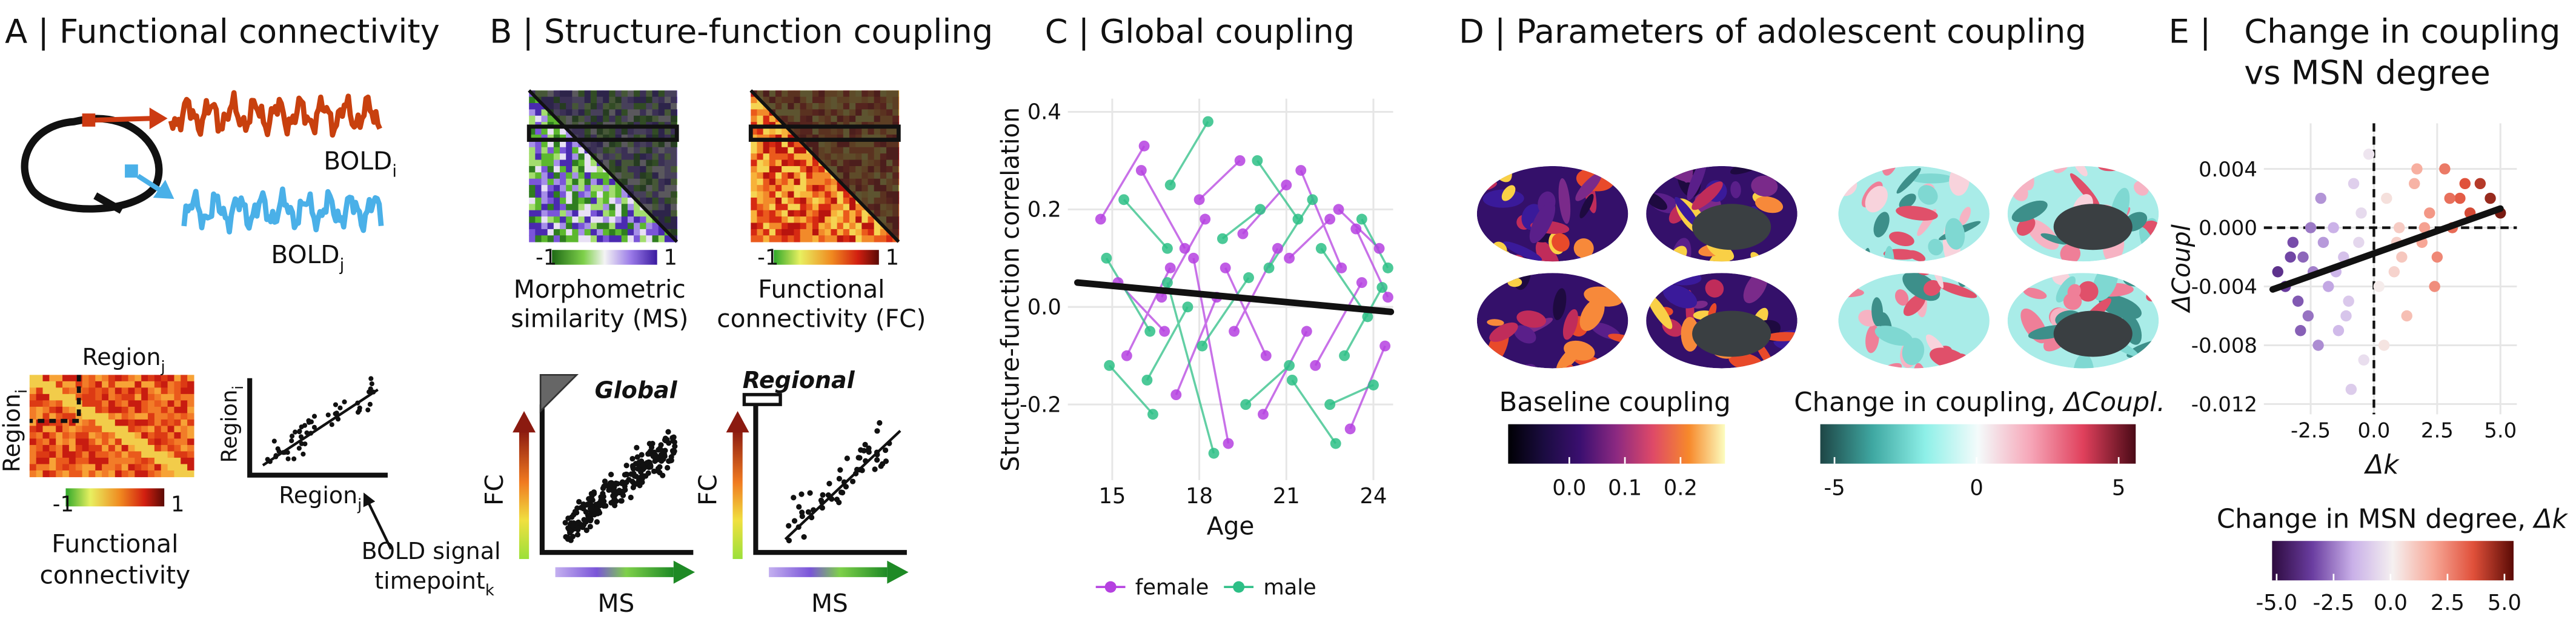  I want to click on colorbar-tick-label: 2.5, so click(2448, 603).